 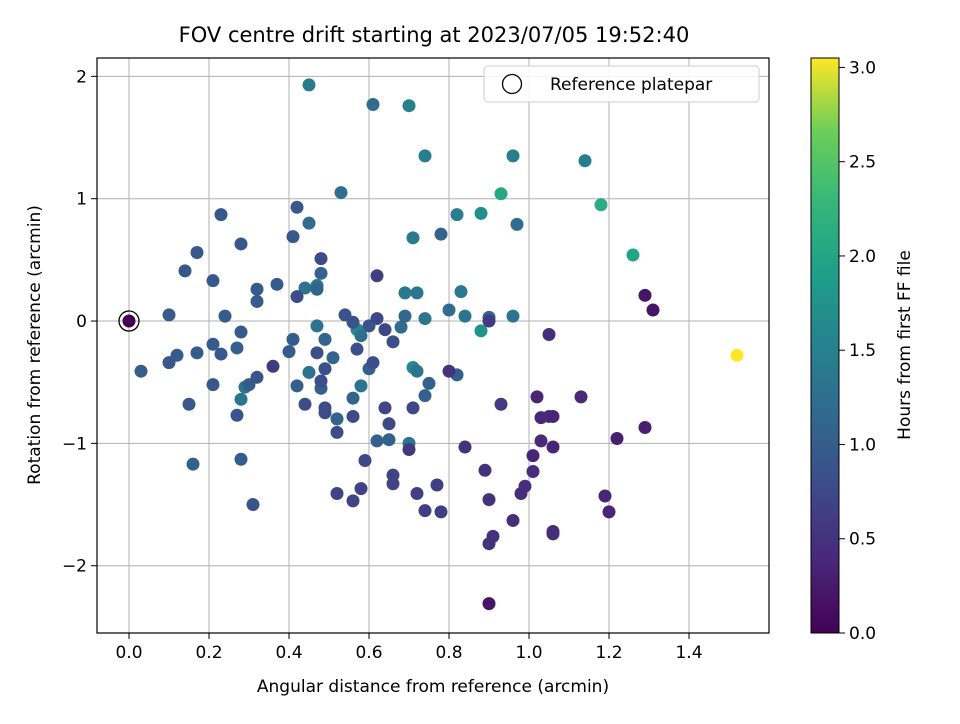 I want to click on x-tick-label: 1.0, so click(x=528, y=653).